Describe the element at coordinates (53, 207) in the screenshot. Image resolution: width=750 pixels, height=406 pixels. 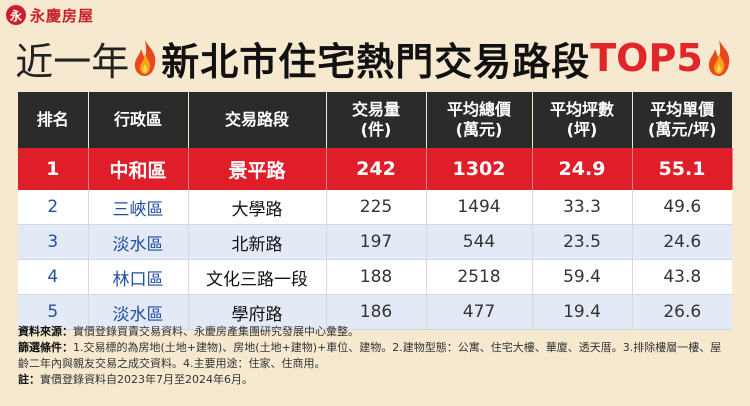
I see `cell-rank: 2` at that location.